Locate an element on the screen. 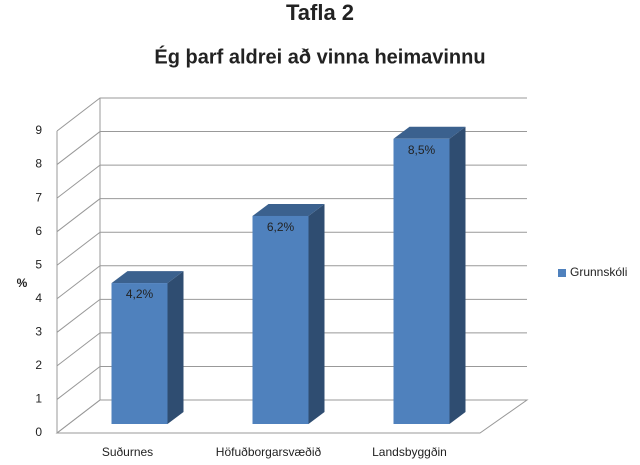 The width and height of the screenshot is (640, 465). value-label: 4,2% is located at coordinates (140, 294).